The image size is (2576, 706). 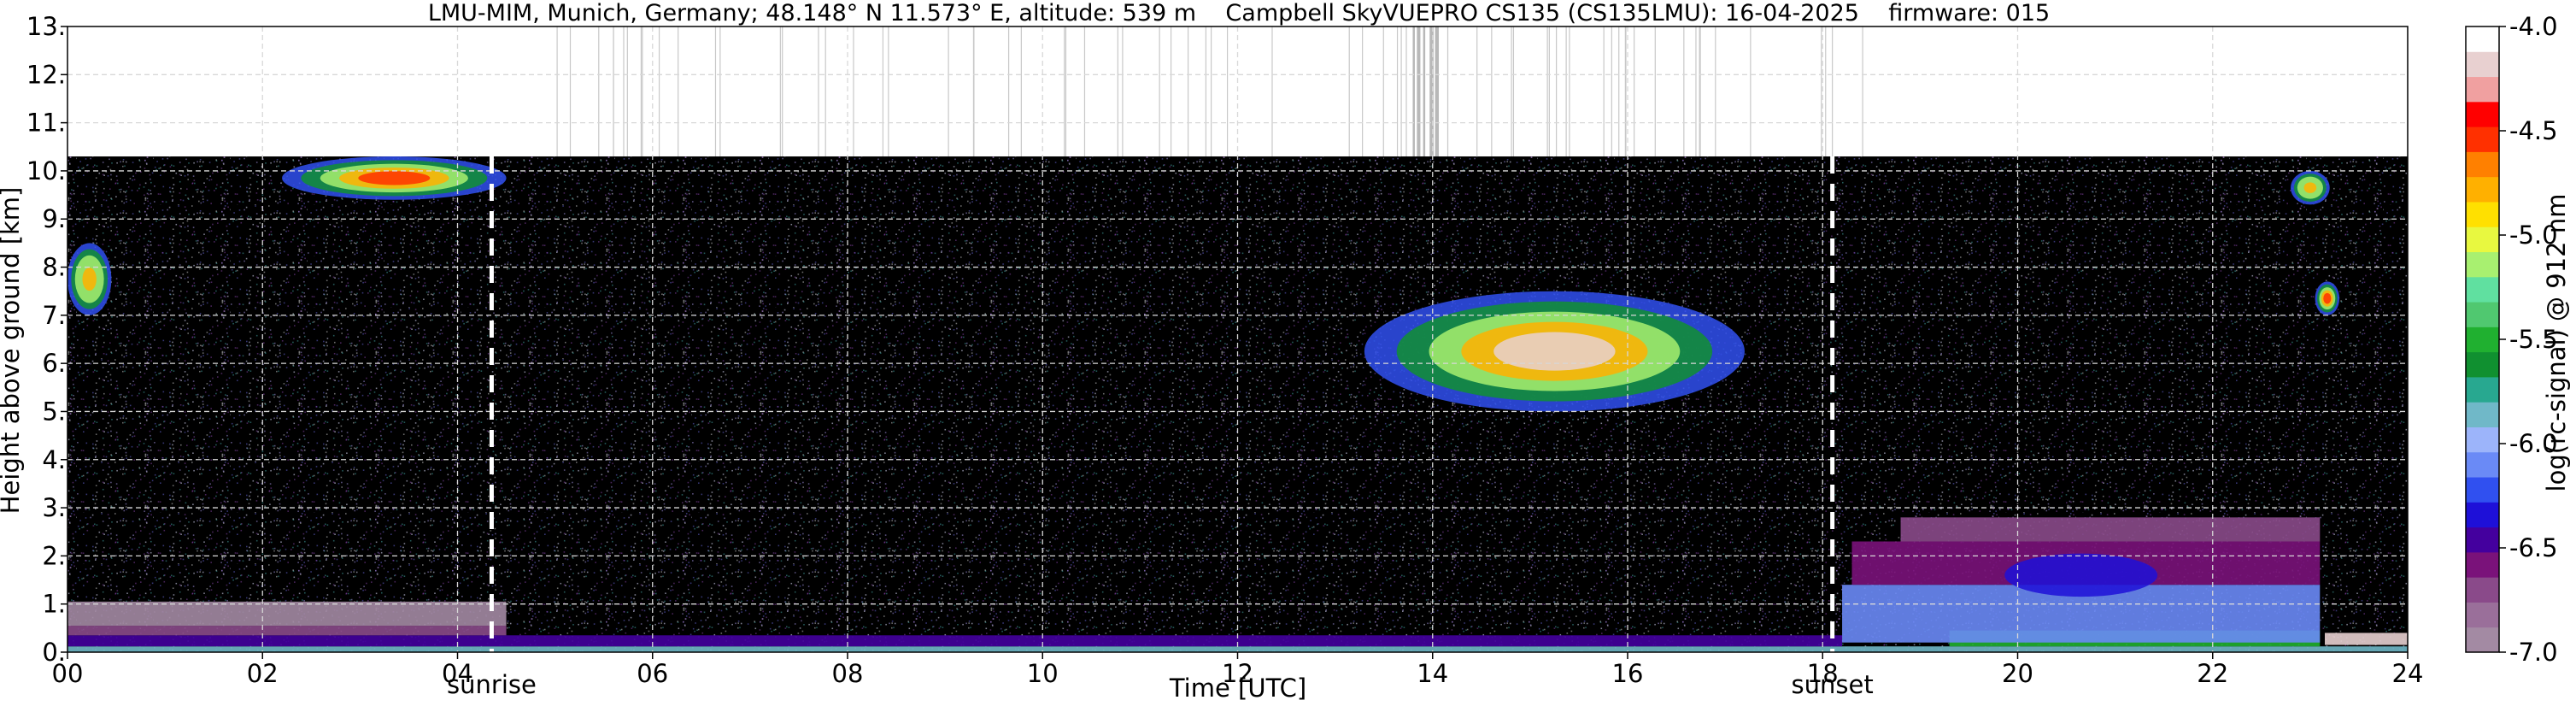 I want to click on colorbar-tick-label: -4.5, so click(x=2533, y=130).